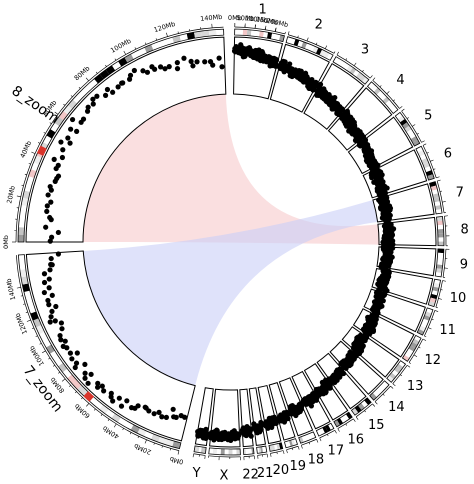 The image size is (474, 484). What do you see at coordinates (250, 475) in the screenshot?
I see `chromosome-label: 22` at bounding box center [250, 475].